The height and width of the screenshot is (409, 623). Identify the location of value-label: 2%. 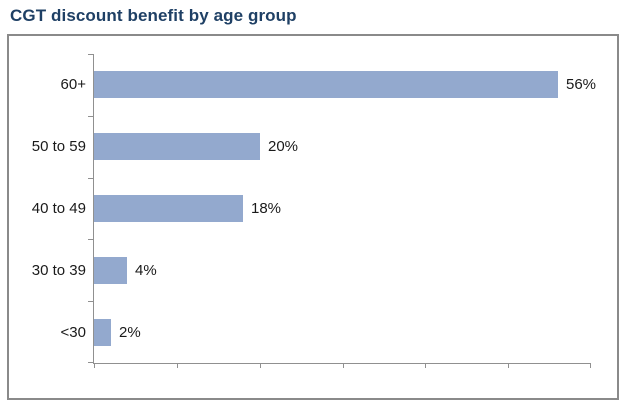
(130, 332).